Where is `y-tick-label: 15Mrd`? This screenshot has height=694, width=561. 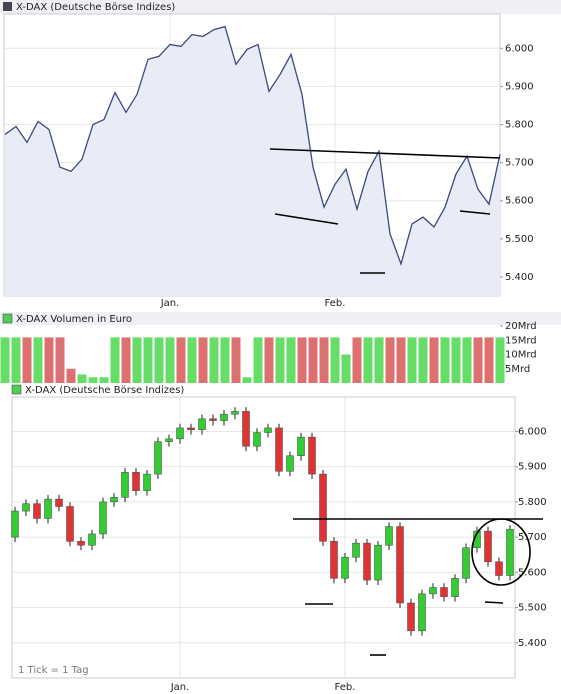
y-tick-label: 15Mrd is located at coordinates (521, 340).